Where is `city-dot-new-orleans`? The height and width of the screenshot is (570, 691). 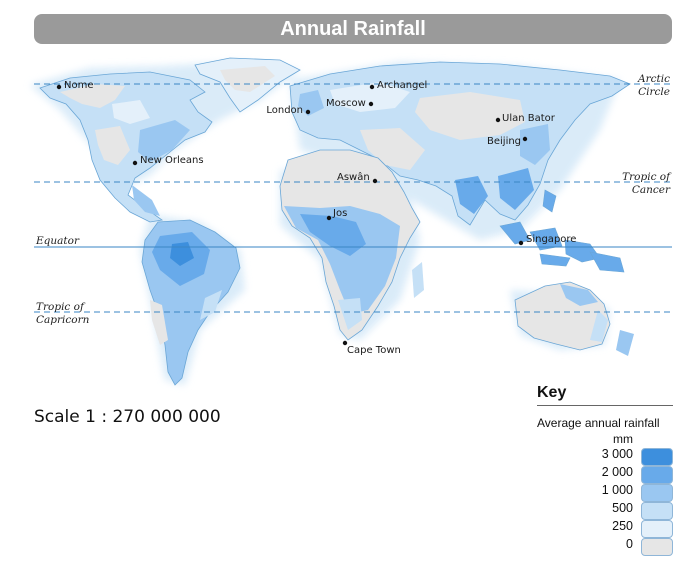
city-dot-new-orleans is located at coordinates (135, 163).